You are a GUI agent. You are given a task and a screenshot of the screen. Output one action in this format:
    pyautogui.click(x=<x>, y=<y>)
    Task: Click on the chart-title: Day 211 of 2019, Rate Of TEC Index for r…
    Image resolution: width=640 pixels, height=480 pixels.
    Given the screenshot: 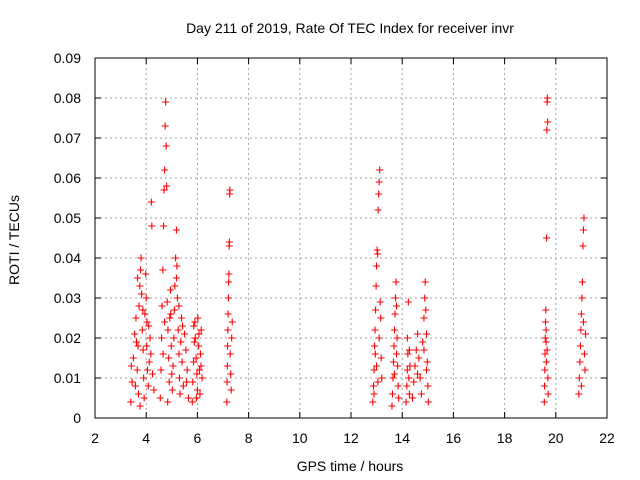 What is the action you would take?
    pyautogui.click(x=350, y=28)
    